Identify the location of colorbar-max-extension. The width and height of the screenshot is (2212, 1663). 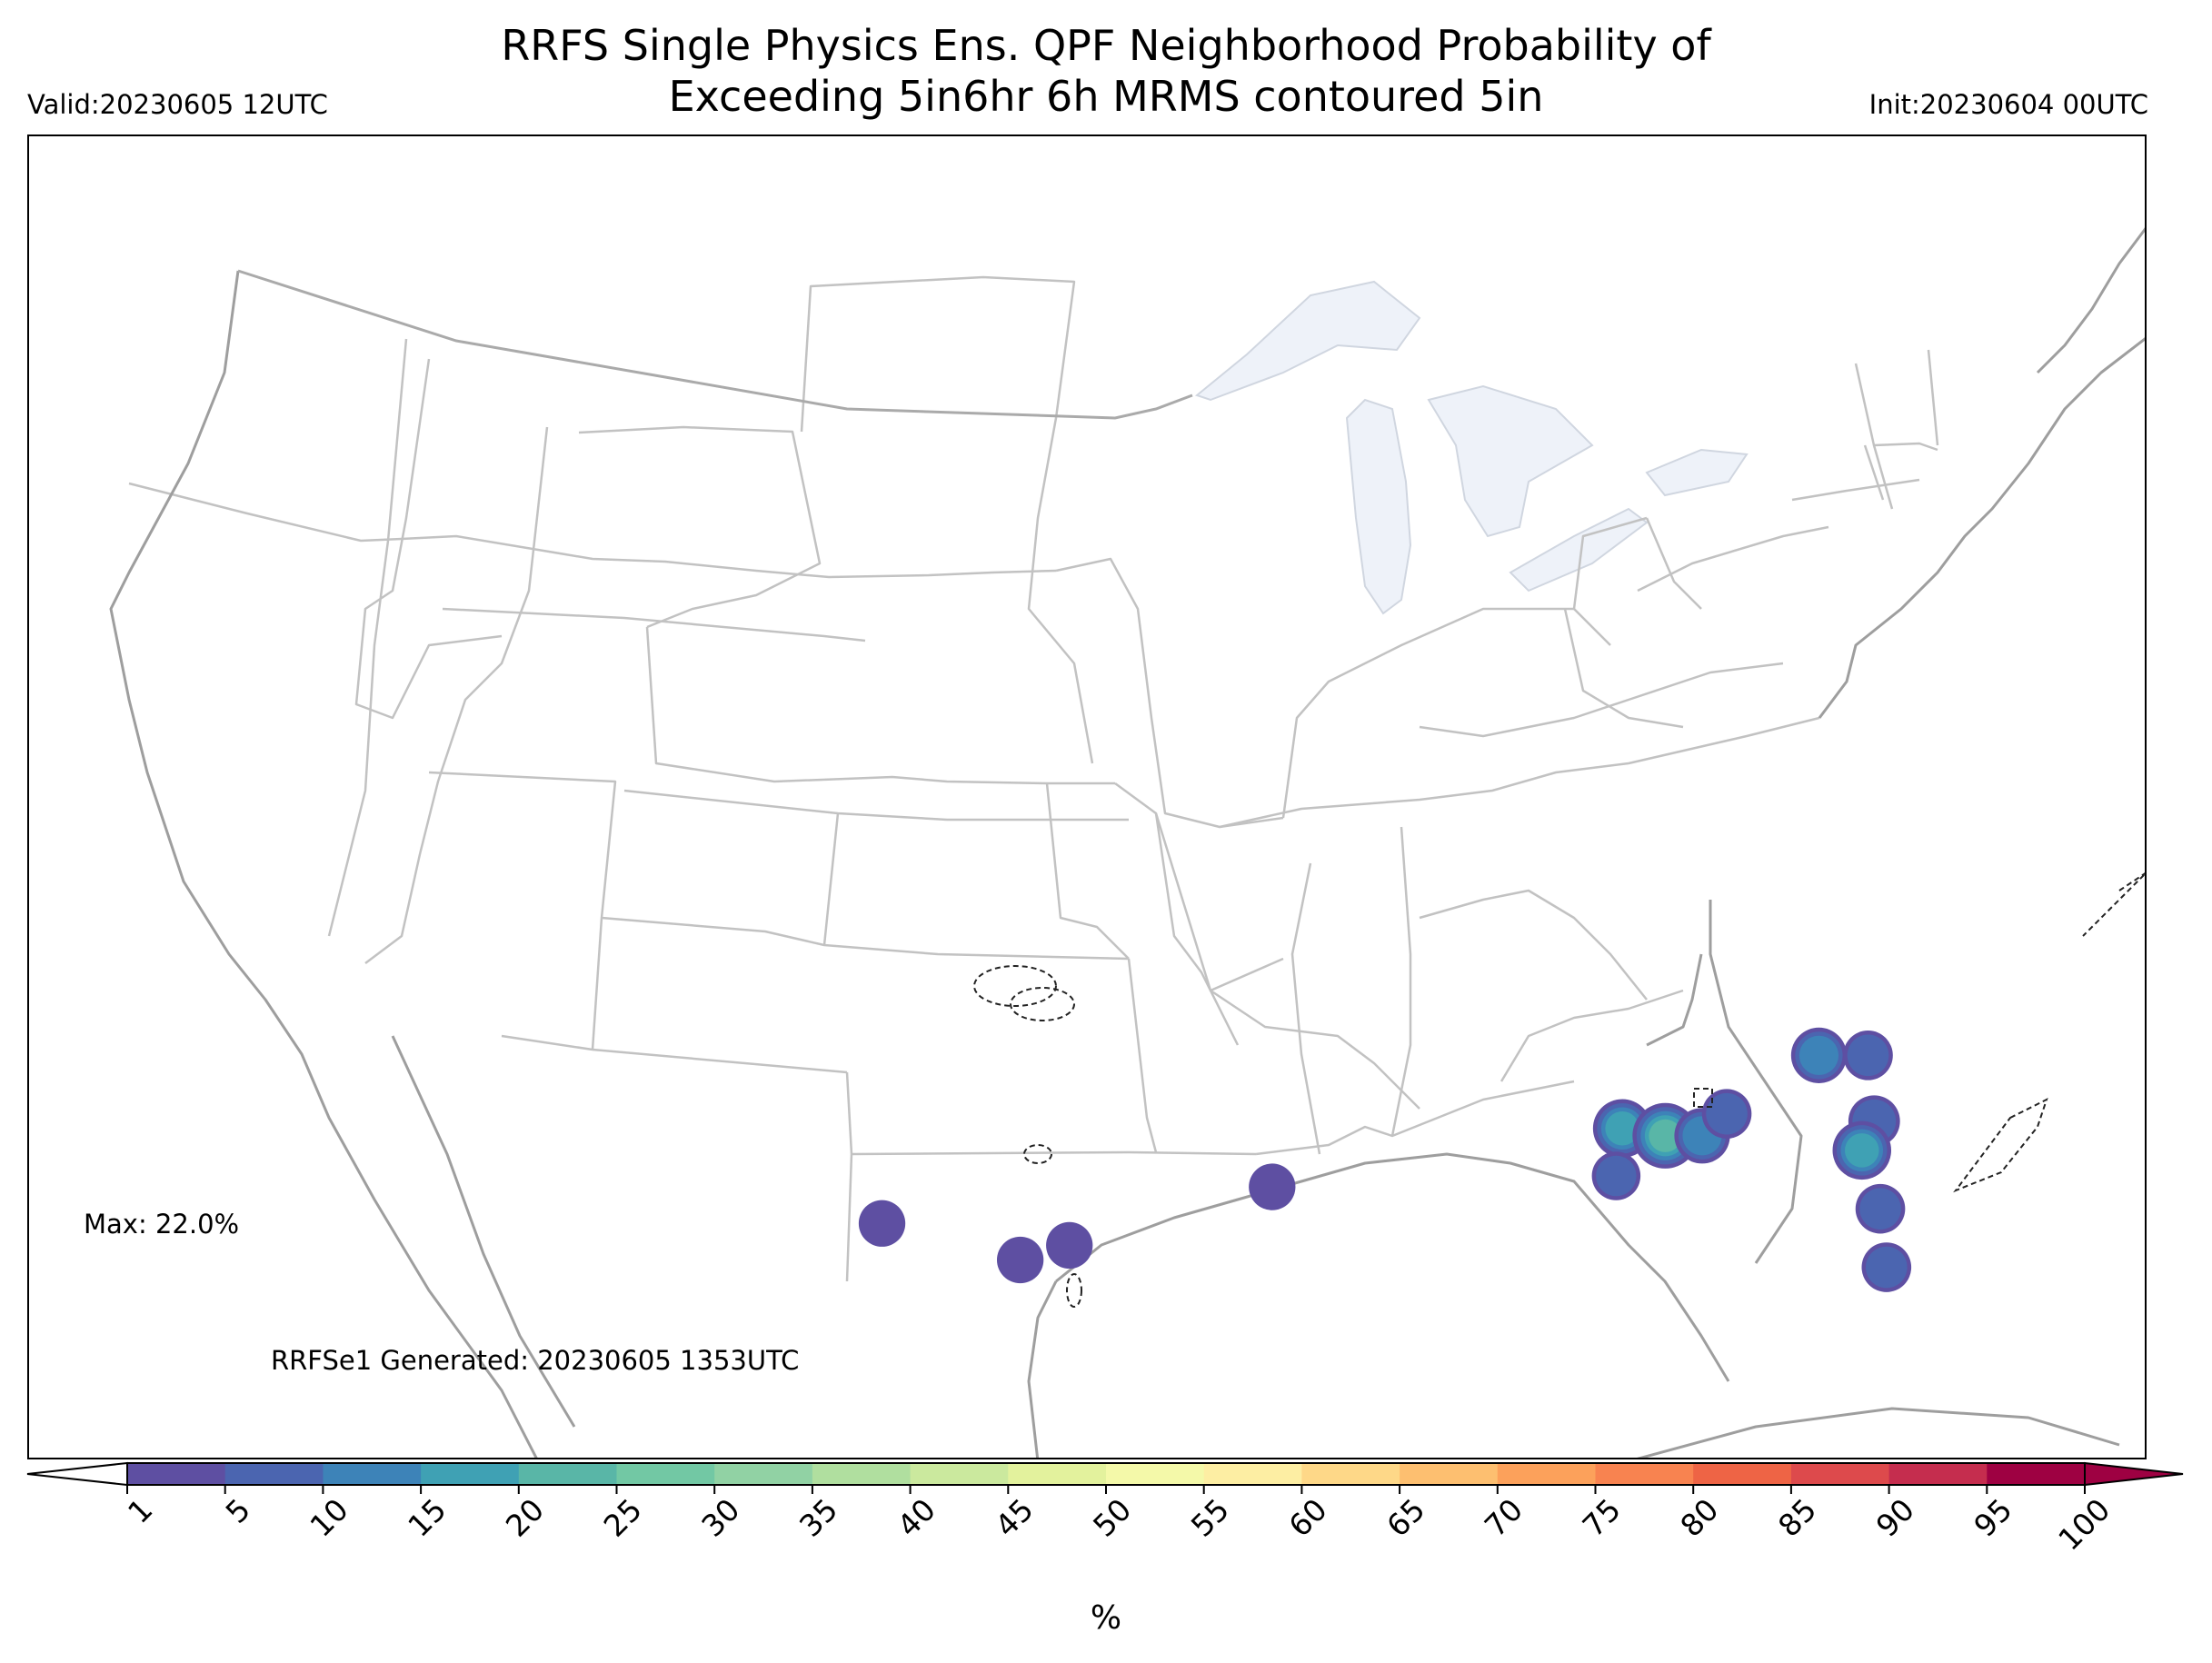
(2134, 1474).